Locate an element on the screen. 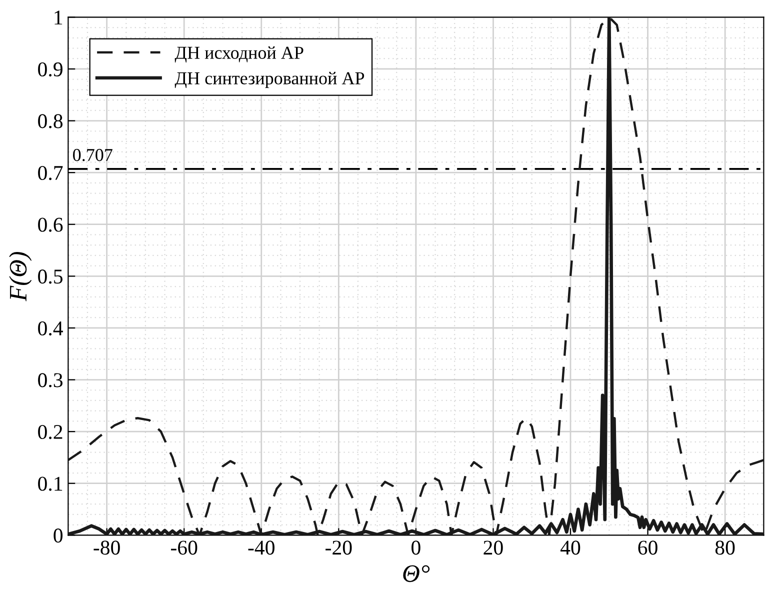 This screenshot has height=592, width=766. y-axis-title: F(Θ) is located at coordinates (20, 277).